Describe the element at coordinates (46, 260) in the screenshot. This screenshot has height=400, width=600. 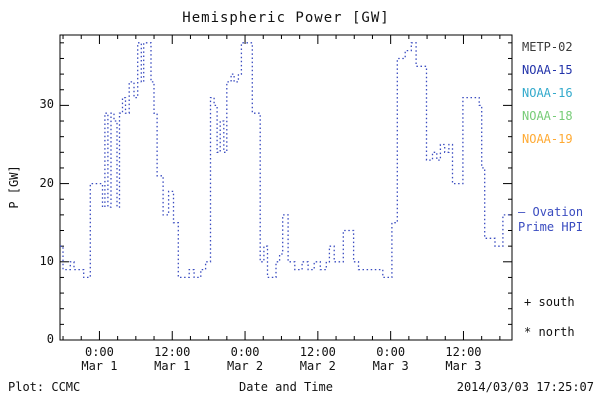
I see `y-tick-label: 10` at that location.